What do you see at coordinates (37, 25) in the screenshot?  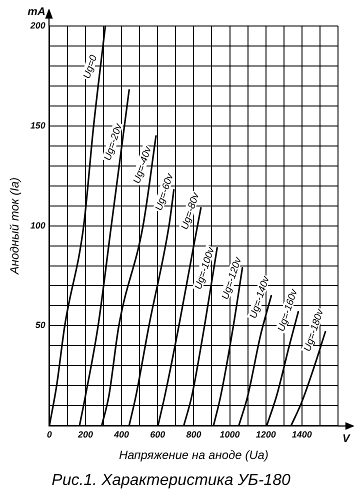 I see `y-tick-label: 200` at bounding box center [37, 25].